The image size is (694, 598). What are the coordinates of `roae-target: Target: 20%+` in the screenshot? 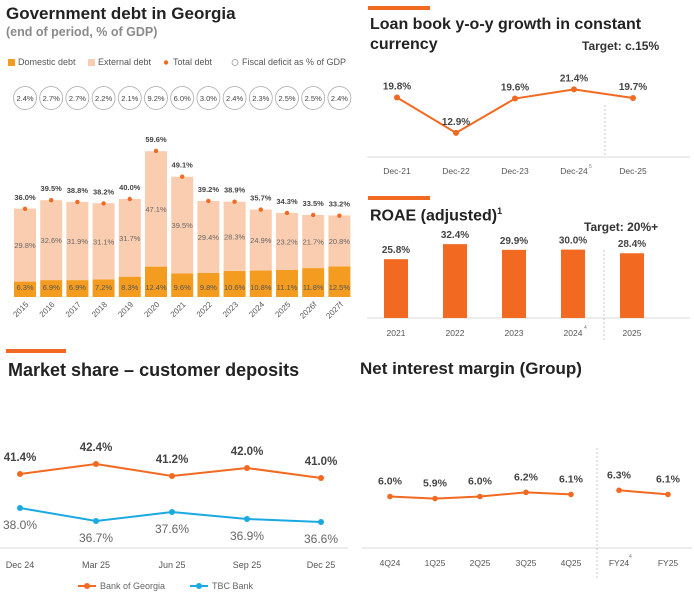 It's located at (621, 227).